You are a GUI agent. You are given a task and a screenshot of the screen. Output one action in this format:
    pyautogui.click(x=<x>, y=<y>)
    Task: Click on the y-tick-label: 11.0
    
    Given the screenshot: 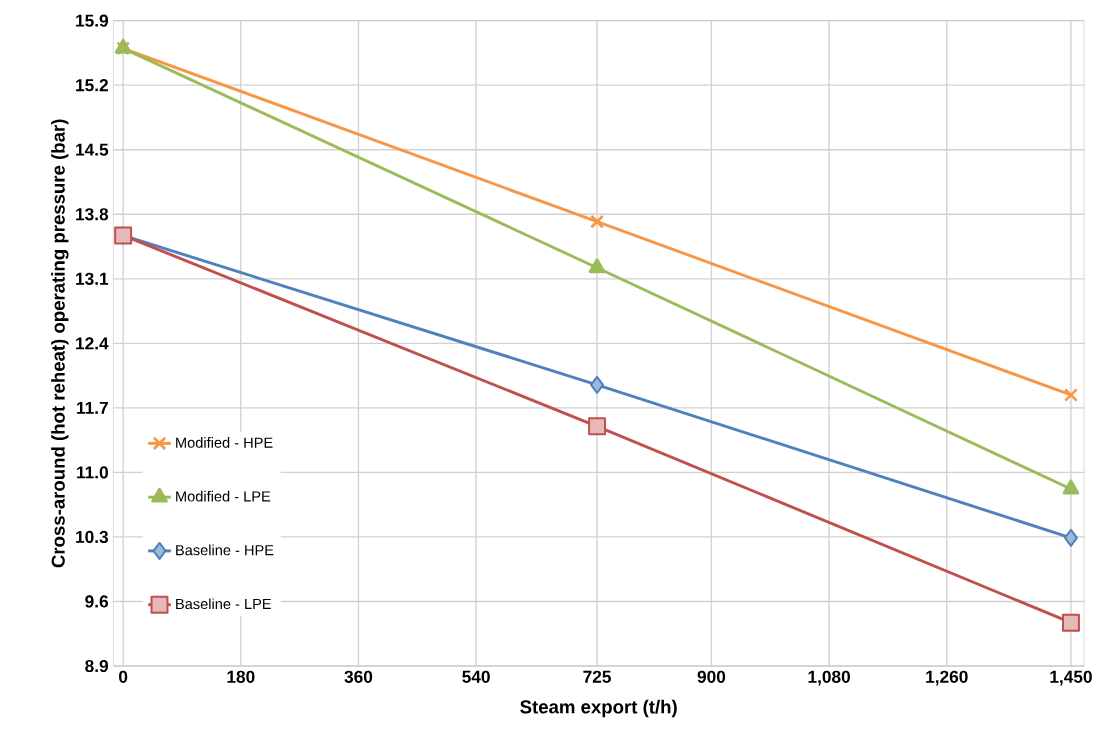 What is the action you would take?
    pyautogui.click(x=92, y=472)
    